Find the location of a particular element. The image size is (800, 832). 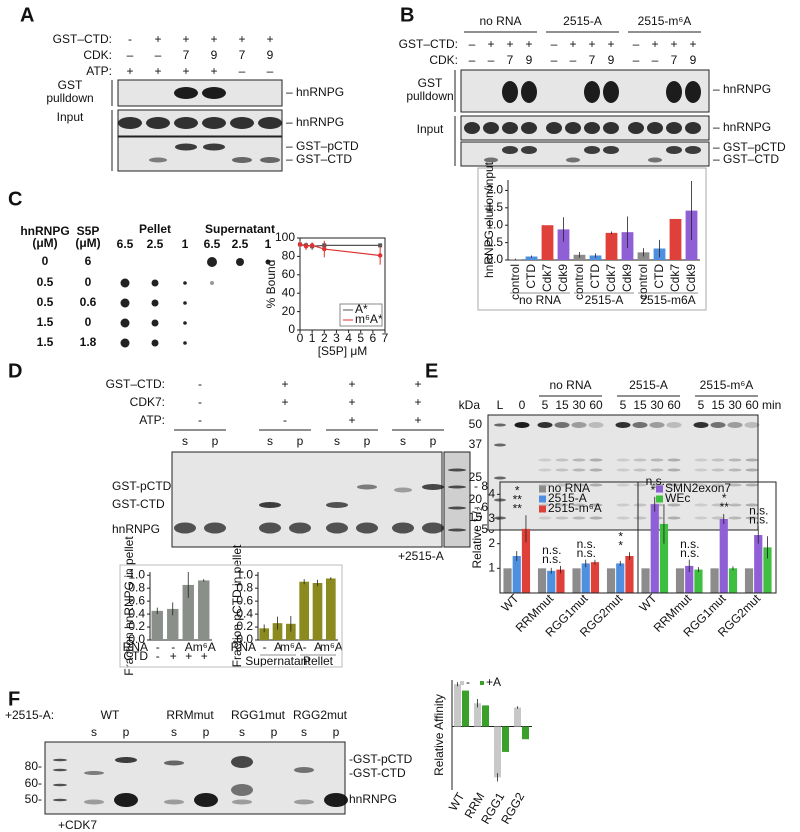

lane-sign: – is located at coordinates (636, 60).